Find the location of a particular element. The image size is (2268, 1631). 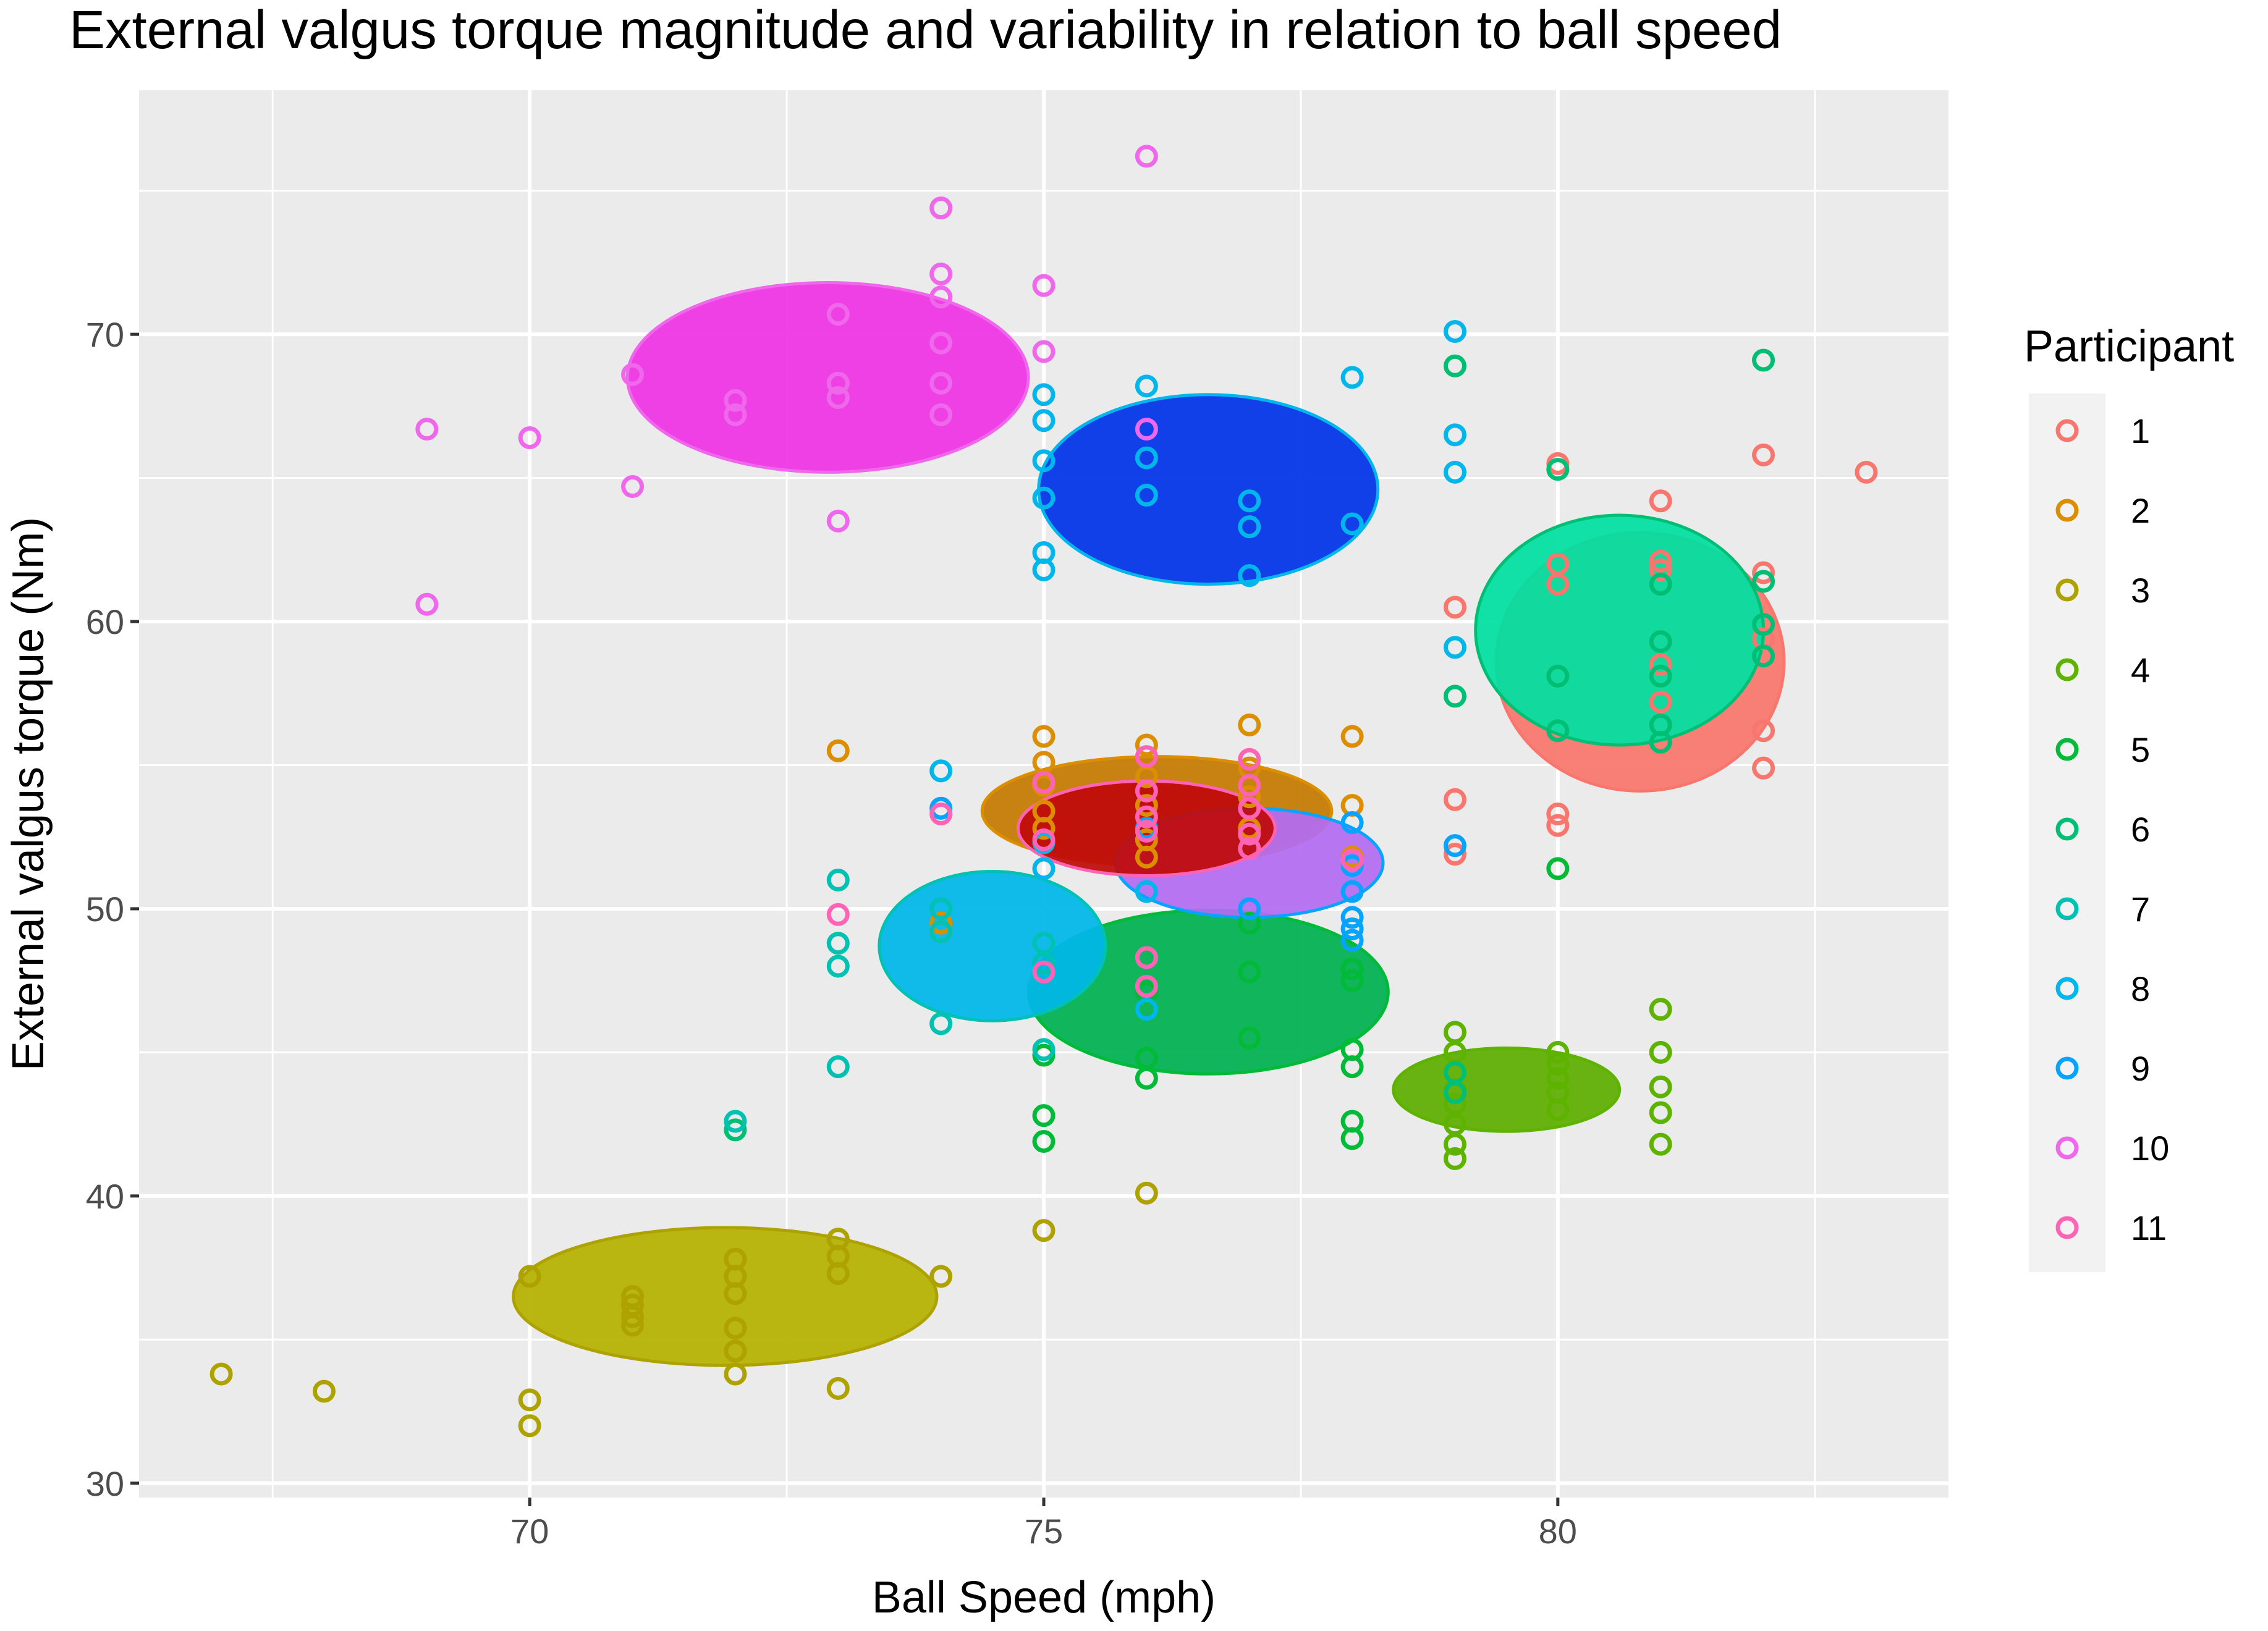

legend-key-background is located at coordinates (2067, 833).